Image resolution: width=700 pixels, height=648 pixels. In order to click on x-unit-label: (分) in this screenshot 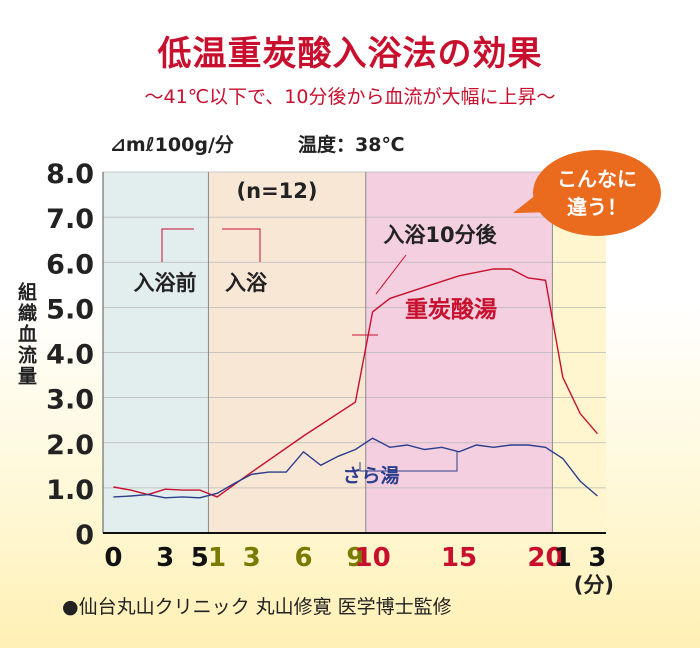, I will do `click(594, 585)`.